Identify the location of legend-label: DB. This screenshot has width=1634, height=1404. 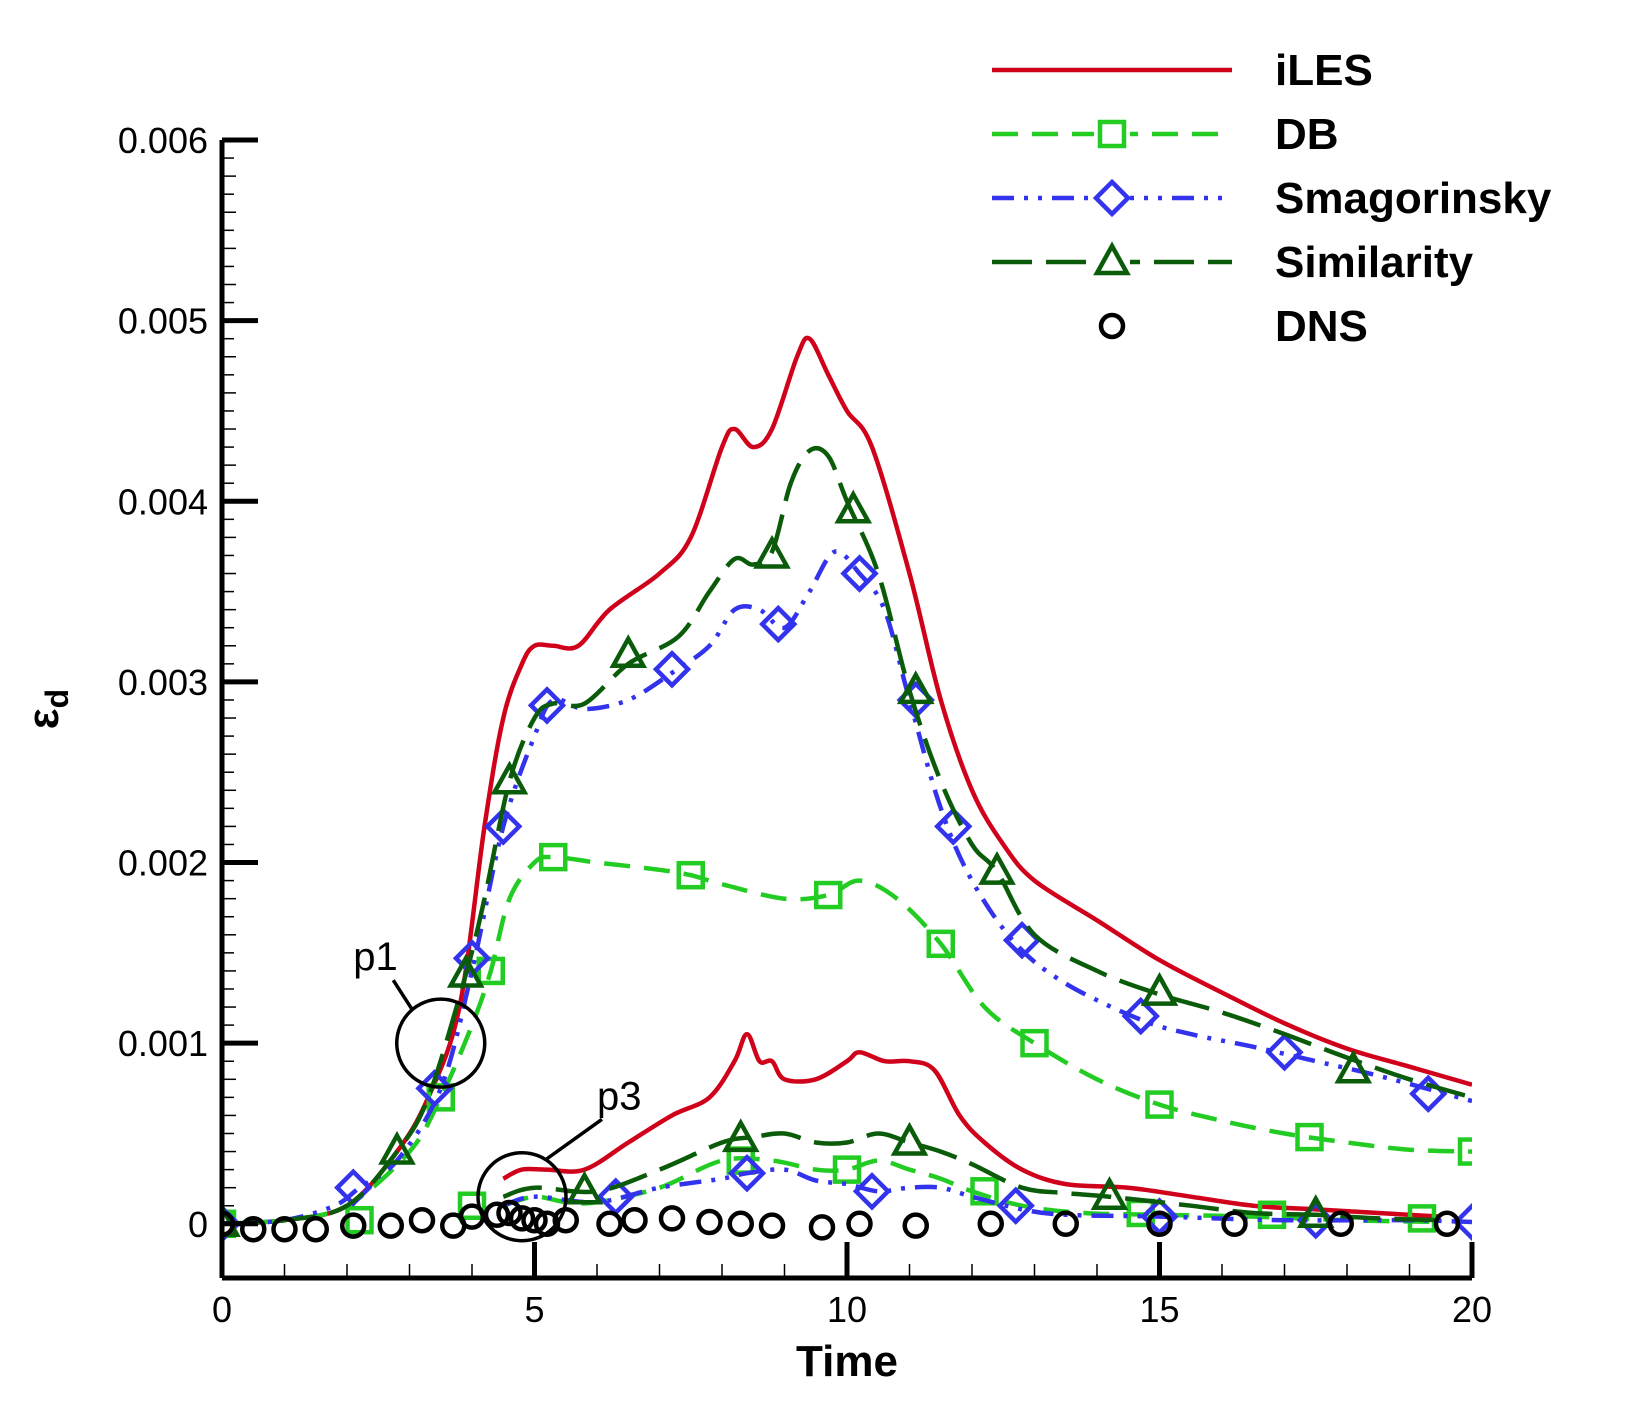
(1307, 134).